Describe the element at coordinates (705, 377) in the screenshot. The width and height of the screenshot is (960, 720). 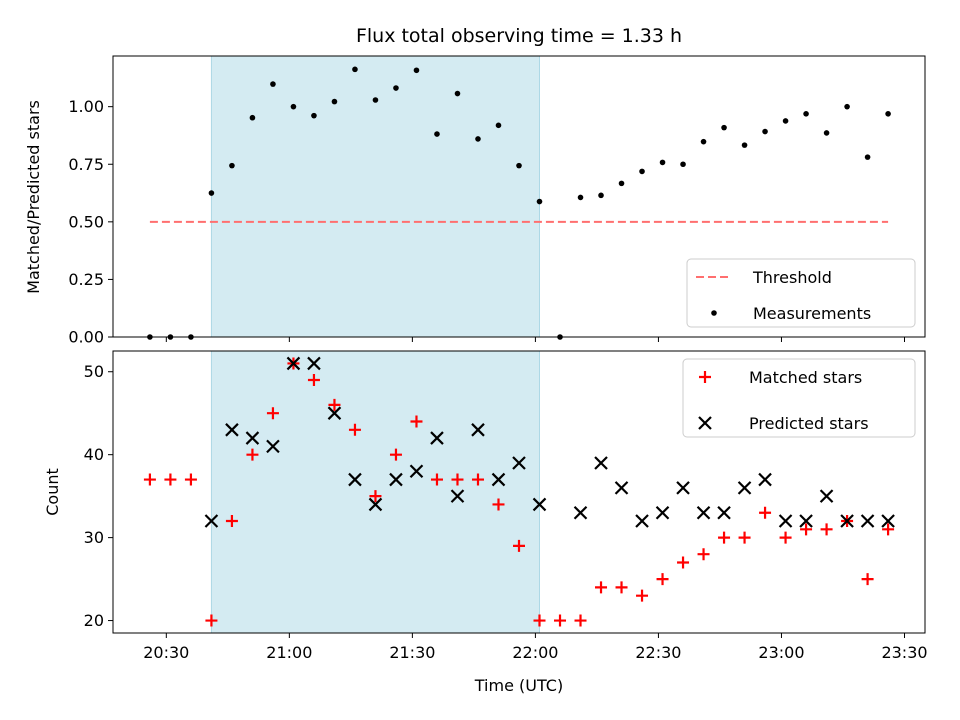
I see `legend-handle-plus` at that location.